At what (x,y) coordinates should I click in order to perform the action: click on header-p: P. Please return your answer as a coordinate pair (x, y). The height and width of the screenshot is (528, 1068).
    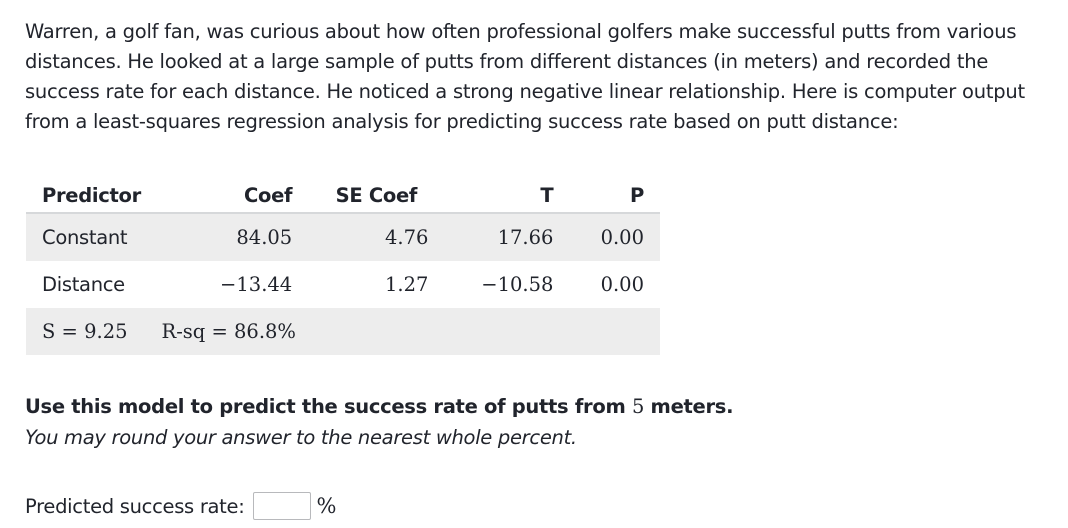
    Looking at the image, I should click on (614, 196).